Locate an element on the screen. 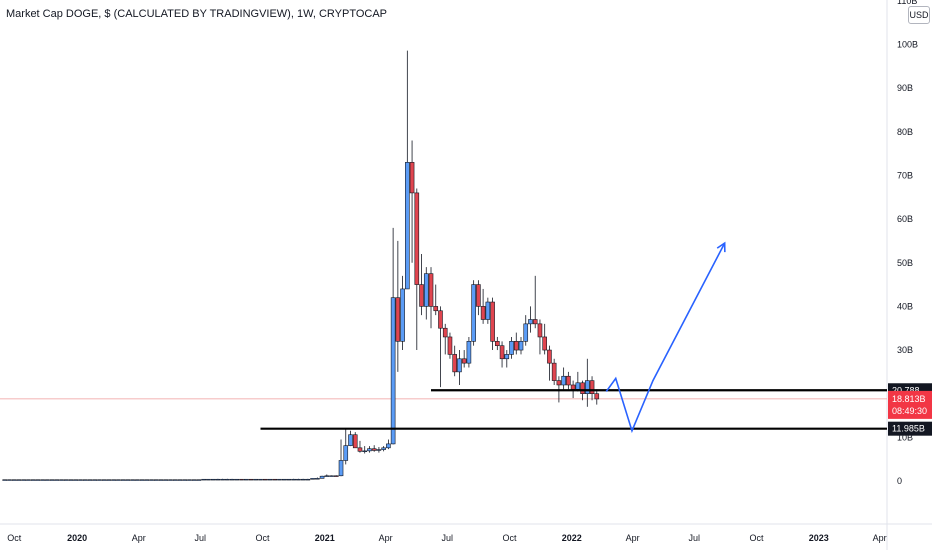 The image size is (932, 550). currency-button: USD is located at coordinates (919, 15).